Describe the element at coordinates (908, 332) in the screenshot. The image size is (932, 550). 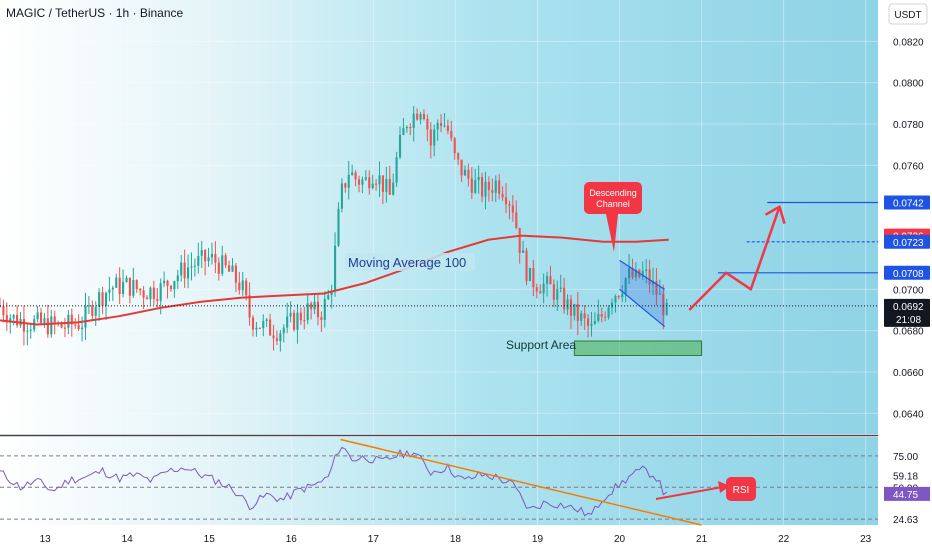
I see `price-tick-label: 0.0680` at that location.